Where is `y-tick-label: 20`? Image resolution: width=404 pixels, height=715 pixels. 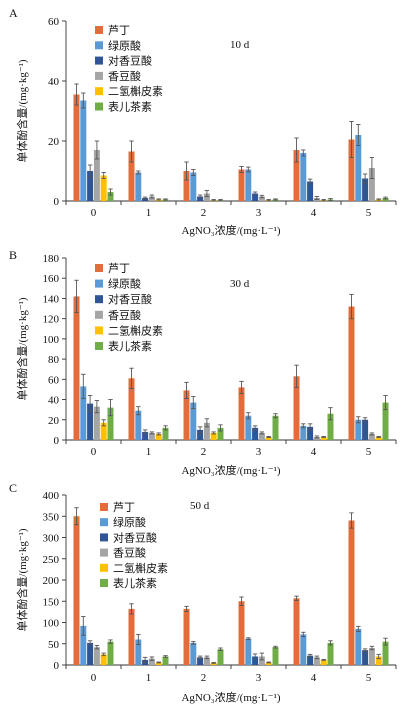
y-tick-label: 20 is located at coordinates (54, 421).